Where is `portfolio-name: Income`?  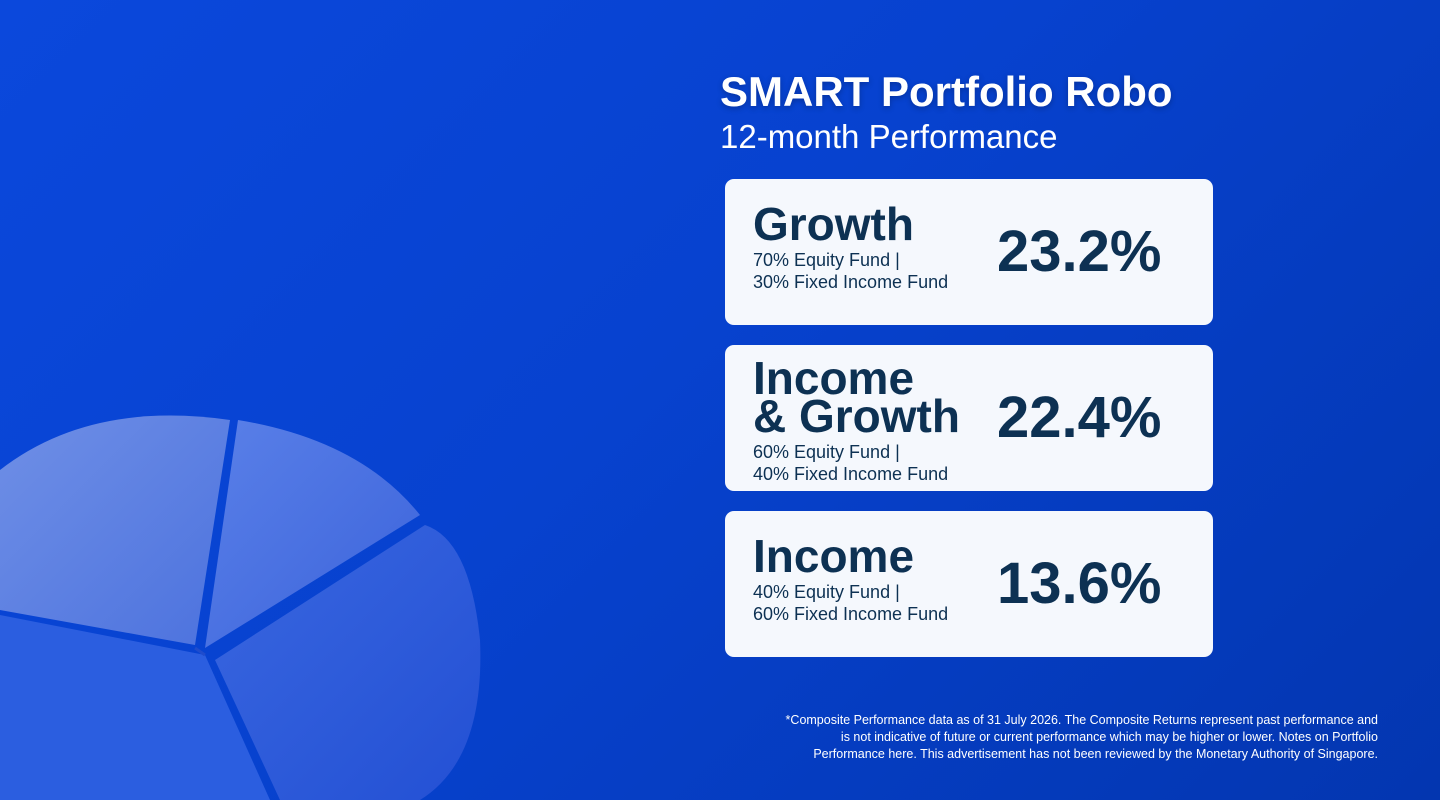 portfolio-name: Income is located at coordinates (834, 556).